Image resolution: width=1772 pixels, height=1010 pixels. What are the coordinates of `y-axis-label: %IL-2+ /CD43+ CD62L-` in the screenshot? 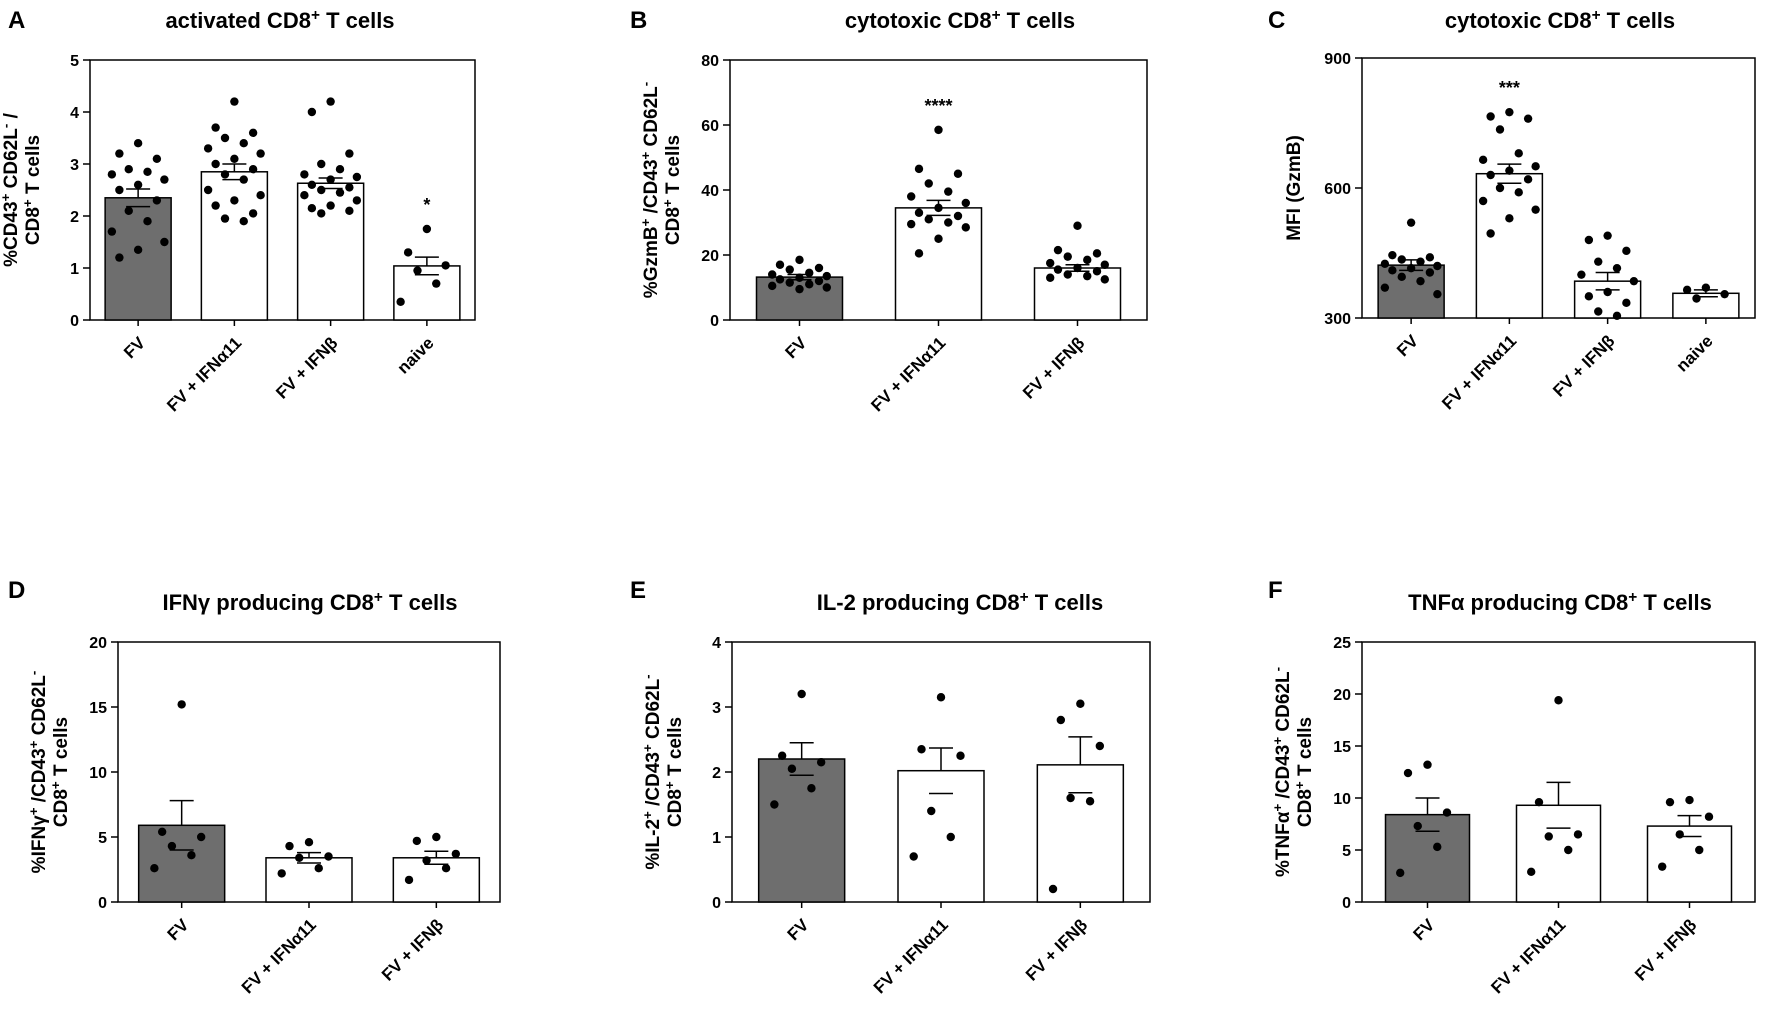 It's located at (652, 771).